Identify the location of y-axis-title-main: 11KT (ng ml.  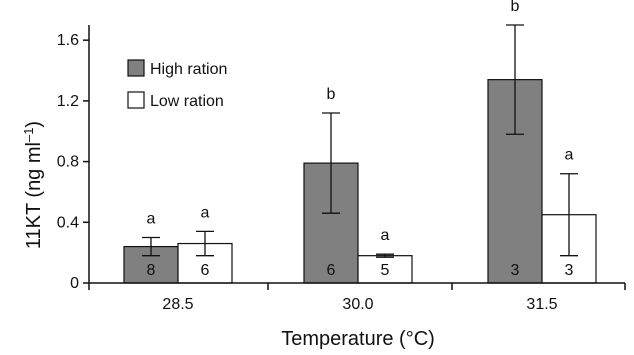
(34, 195).